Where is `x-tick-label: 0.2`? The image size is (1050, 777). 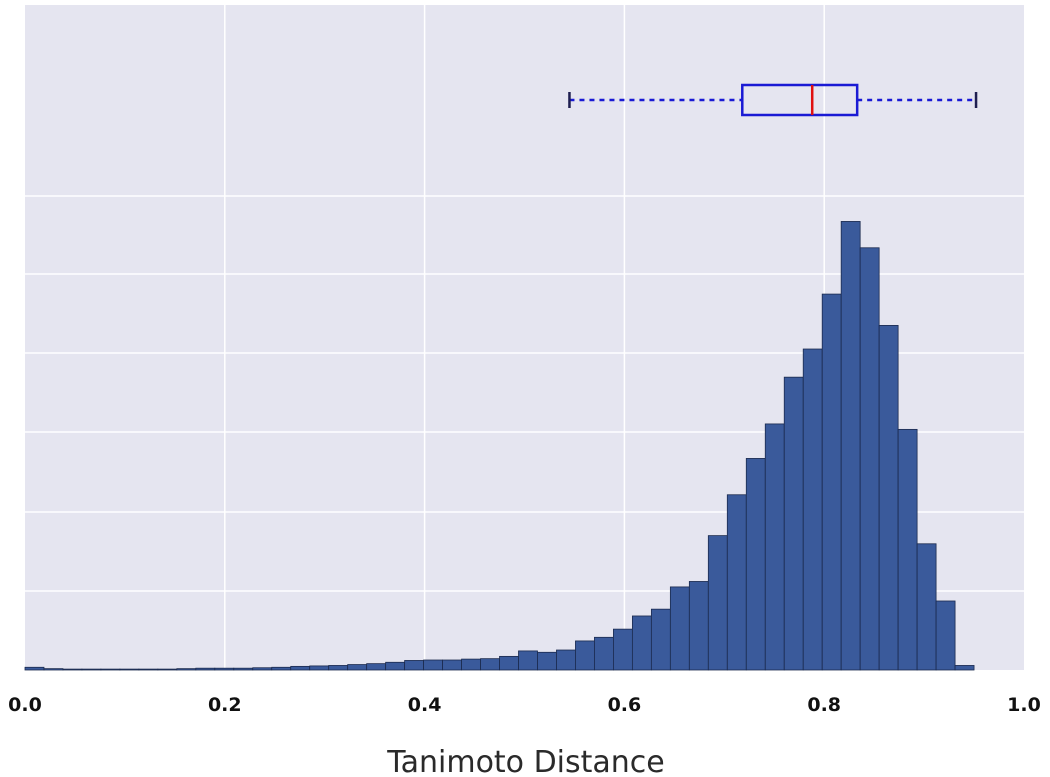
x-tick-label: 0.2 is located at coordinates (225, 705).